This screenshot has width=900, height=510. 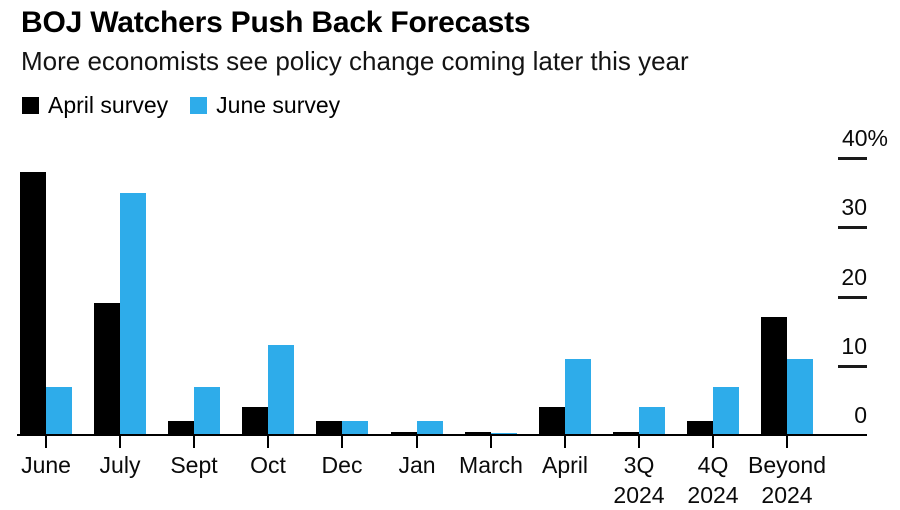 I want to click on legend-label-april-survey: April survey, so click(x=108, y=105).